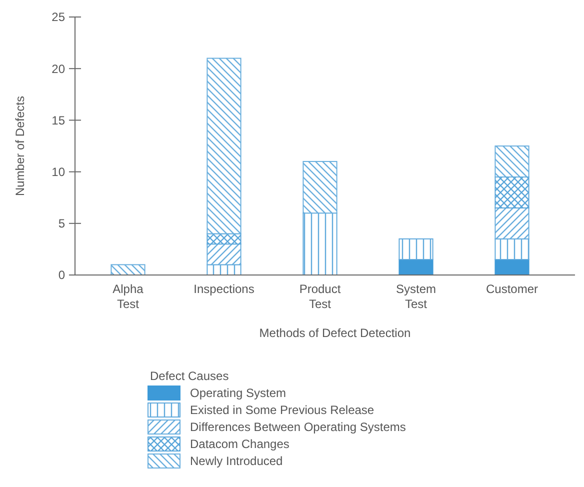  Describe the element at coordinates (416, 296) in the screenshot. I see `x-tick-label: System Test` at that location.